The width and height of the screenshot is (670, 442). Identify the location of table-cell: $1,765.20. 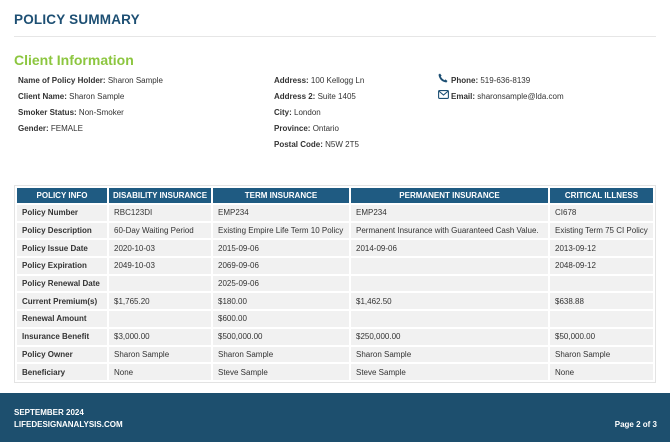
(160, 301).